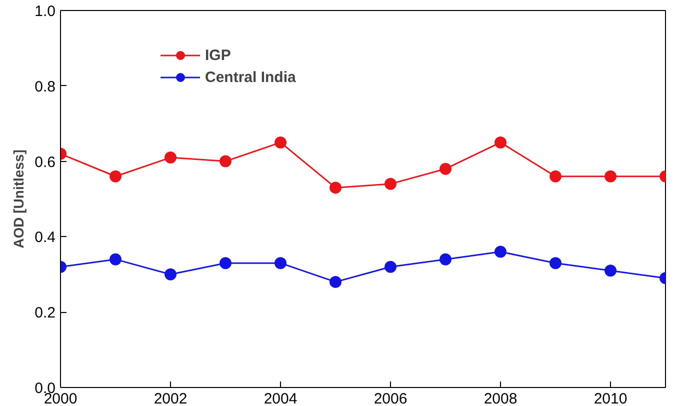  I want to click on x-tick-label: 2002, so click(171, 398).